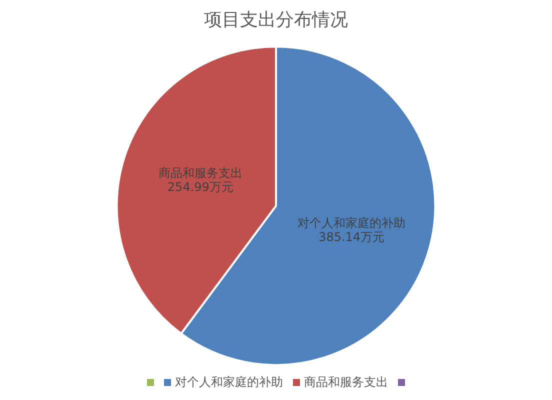  Describe the element at coordinates (276, 19) in the screenshot. I see `chart-title: 项目支出分布情况` at that location.